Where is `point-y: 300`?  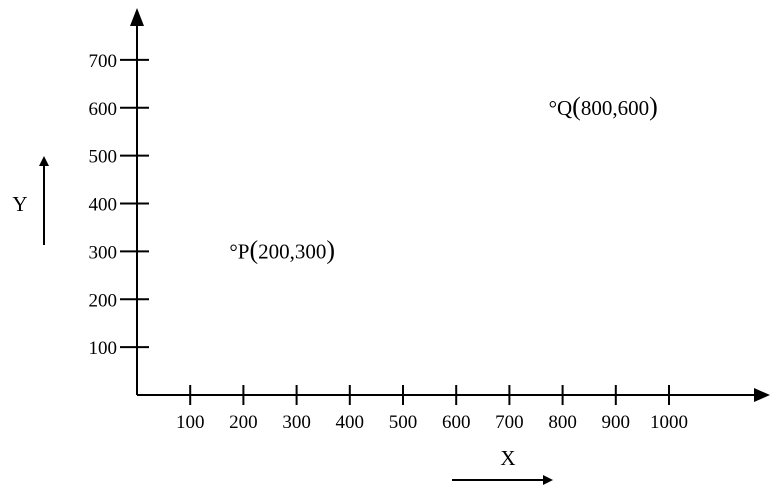
point-y: 300 is located at coordinates (311, 251).